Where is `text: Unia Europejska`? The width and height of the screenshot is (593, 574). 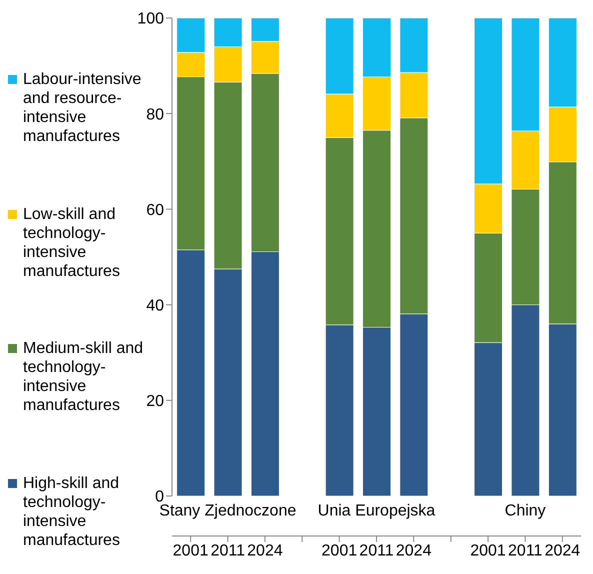
text: Unia Europejska is located at coordinates (377, 511).